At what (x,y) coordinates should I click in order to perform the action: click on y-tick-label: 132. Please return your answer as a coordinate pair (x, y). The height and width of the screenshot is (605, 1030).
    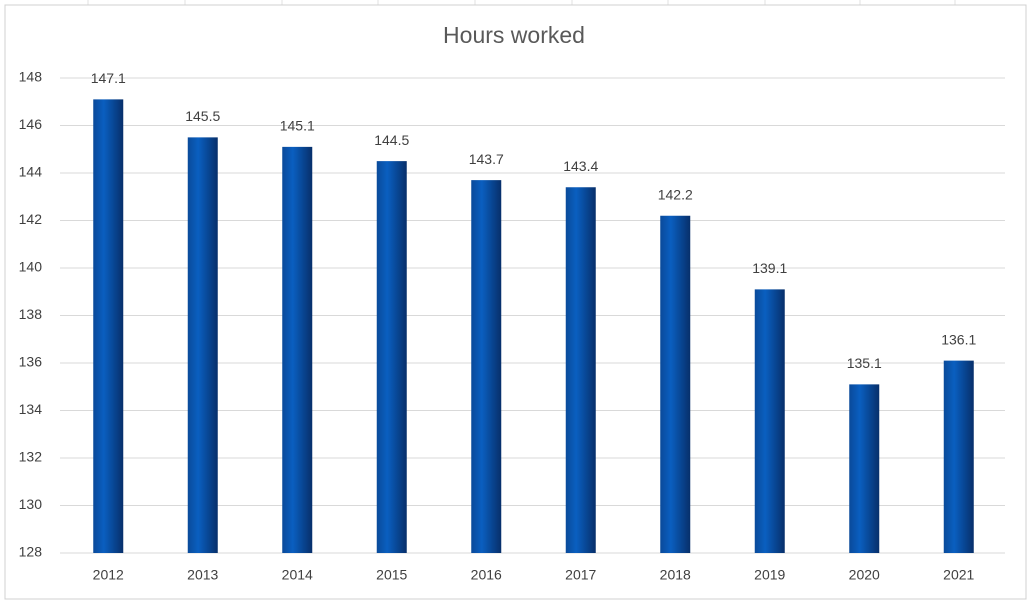
    Looking at the image, I should click on (31, 457).